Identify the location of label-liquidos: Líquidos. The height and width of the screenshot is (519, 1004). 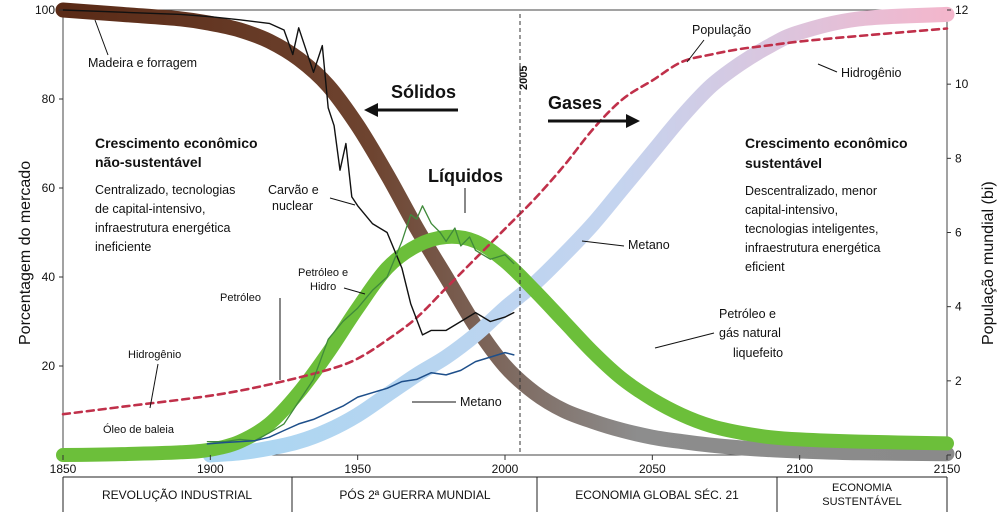
(465, 176).